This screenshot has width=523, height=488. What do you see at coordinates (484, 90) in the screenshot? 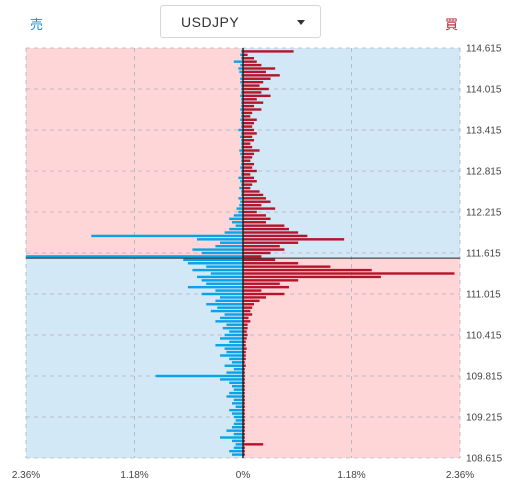
I see `y-tick-label: 114.015` at bounding box center [484, 90].